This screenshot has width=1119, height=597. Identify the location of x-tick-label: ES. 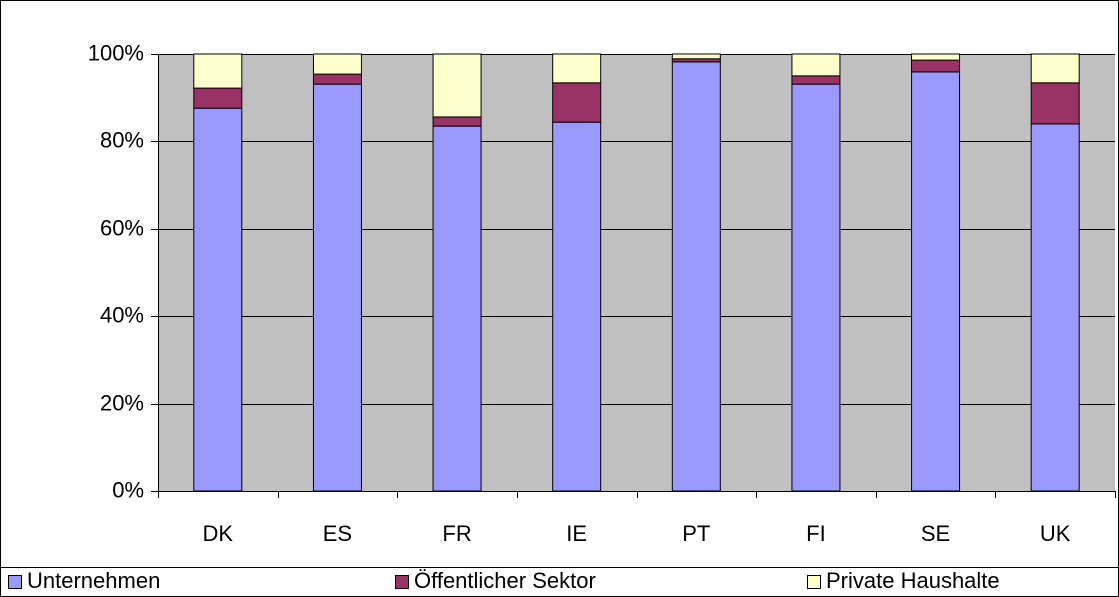
(337, 533).